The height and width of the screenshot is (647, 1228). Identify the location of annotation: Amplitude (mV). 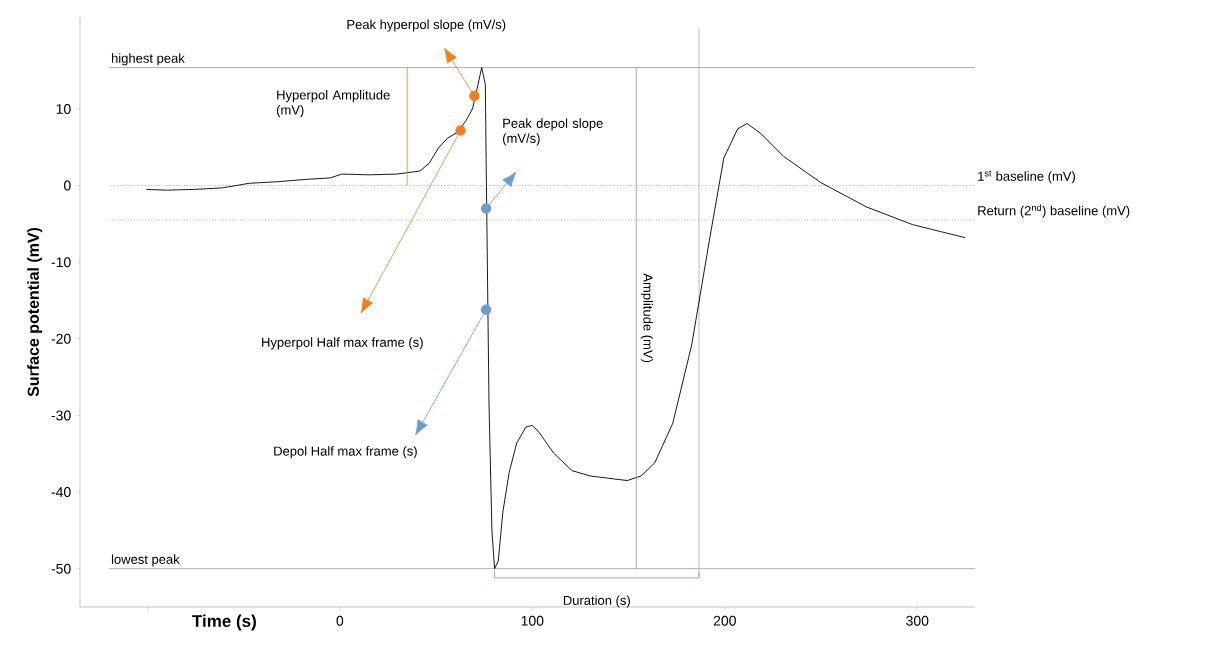
(646, 318).